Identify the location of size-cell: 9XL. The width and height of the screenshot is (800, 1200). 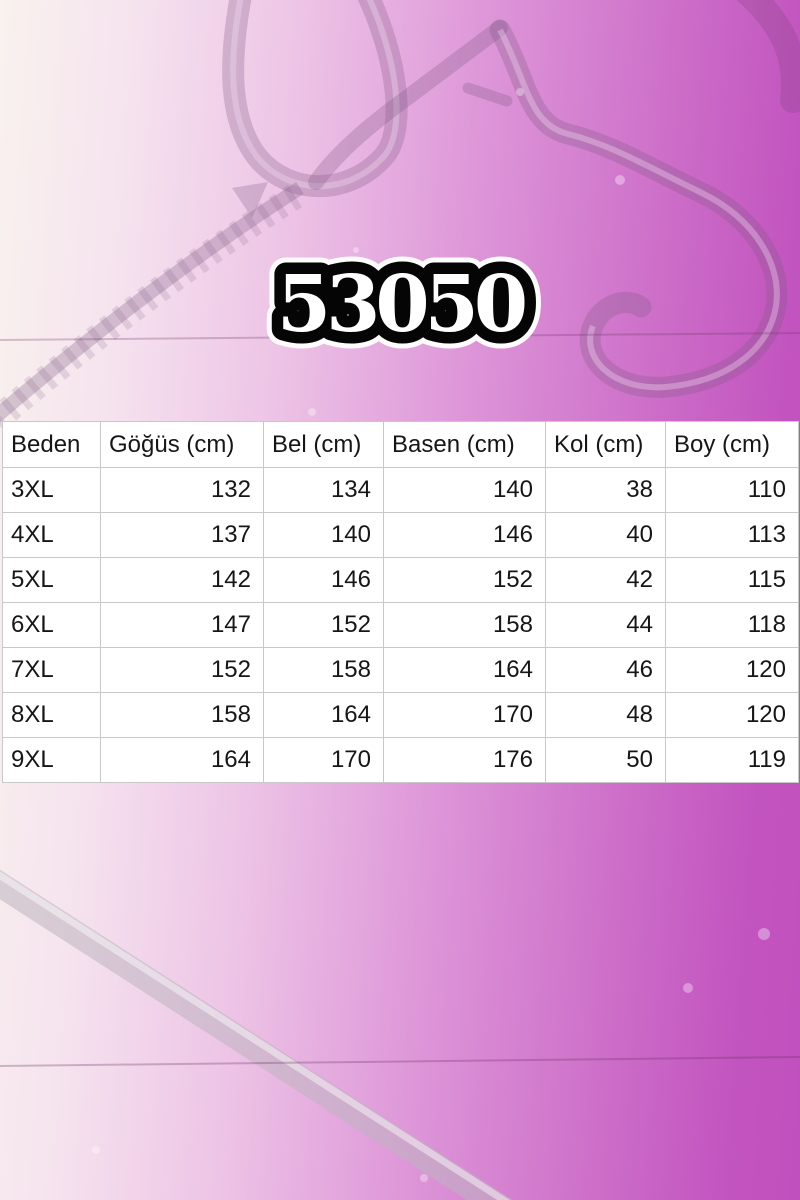
(51, 760).